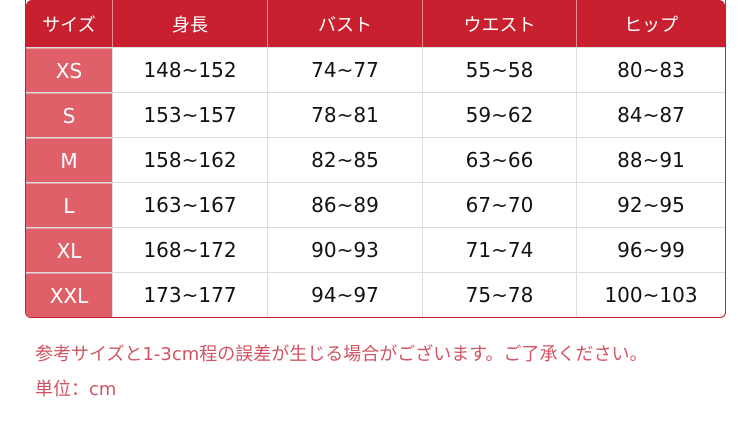 The image size is (750, 424). Describe the element at coordinates (189, 295) in the screenshot. I see `cell-height: 173~177` at that location.